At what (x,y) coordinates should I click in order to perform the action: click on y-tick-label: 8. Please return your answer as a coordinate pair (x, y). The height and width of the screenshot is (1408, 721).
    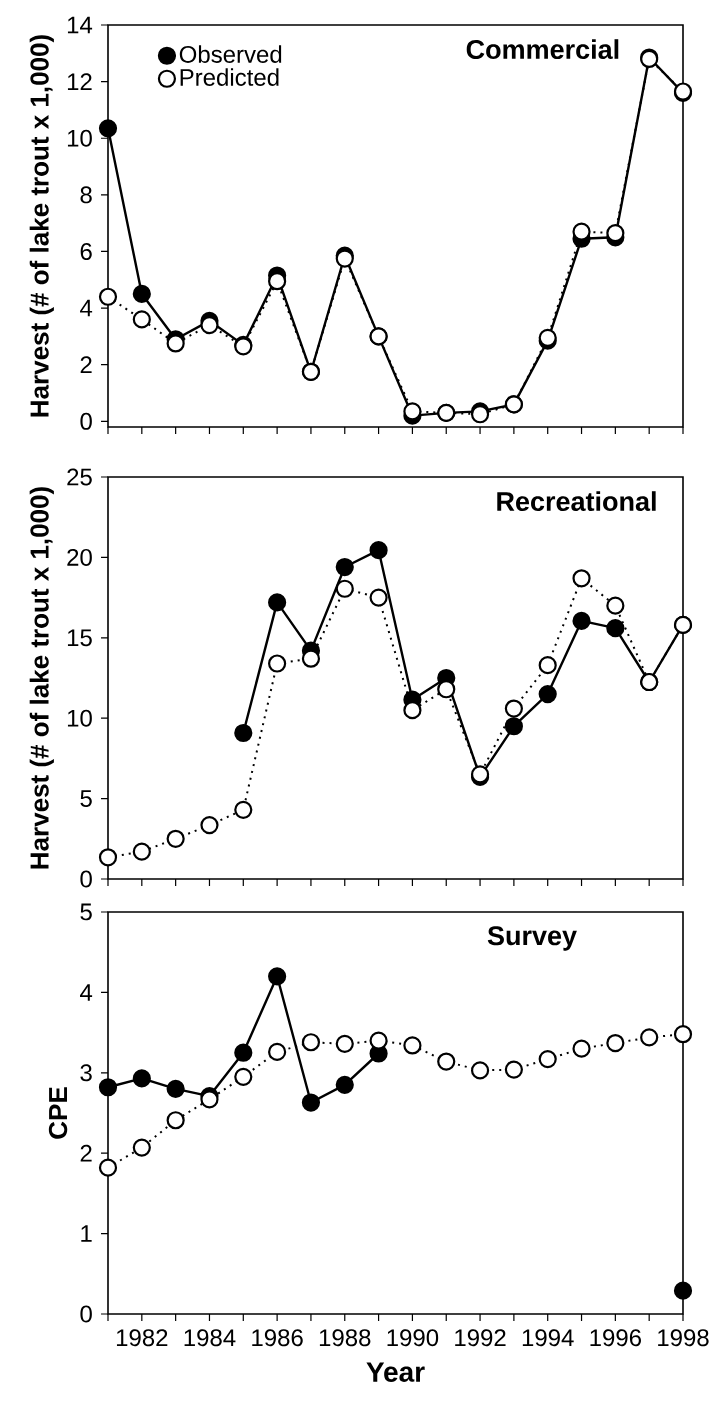
    Looking at the image, I should click on (86, 195).